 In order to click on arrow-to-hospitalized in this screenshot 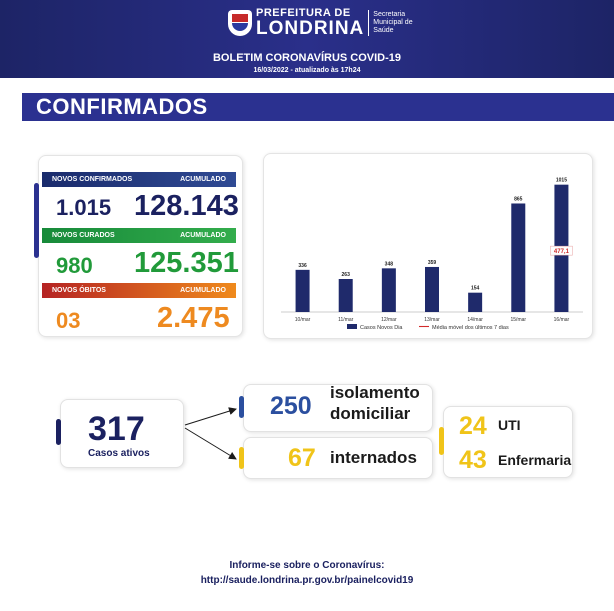, I will do `click(210, 443)`.